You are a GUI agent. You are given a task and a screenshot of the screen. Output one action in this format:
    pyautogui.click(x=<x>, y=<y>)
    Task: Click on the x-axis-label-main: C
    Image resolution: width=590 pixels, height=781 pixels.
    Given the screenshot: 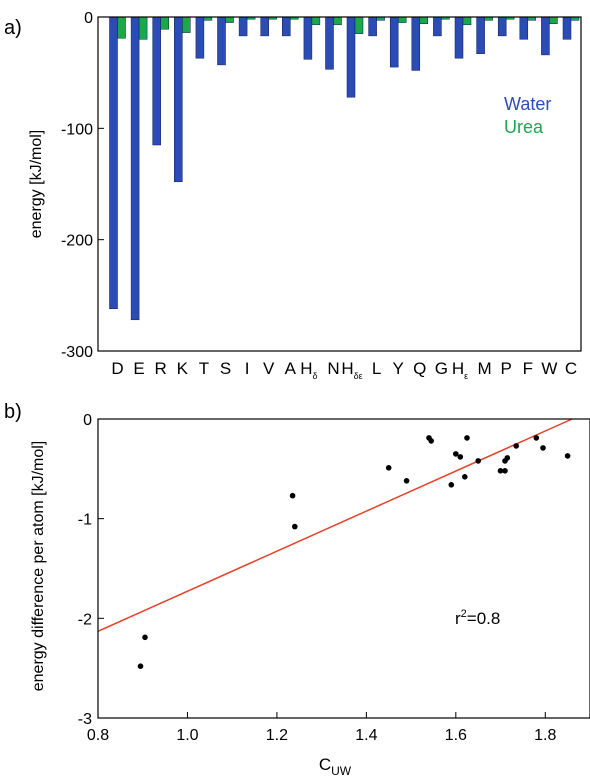 What is the action you would take?
    pyautogui.click(x=325, y=764)
    